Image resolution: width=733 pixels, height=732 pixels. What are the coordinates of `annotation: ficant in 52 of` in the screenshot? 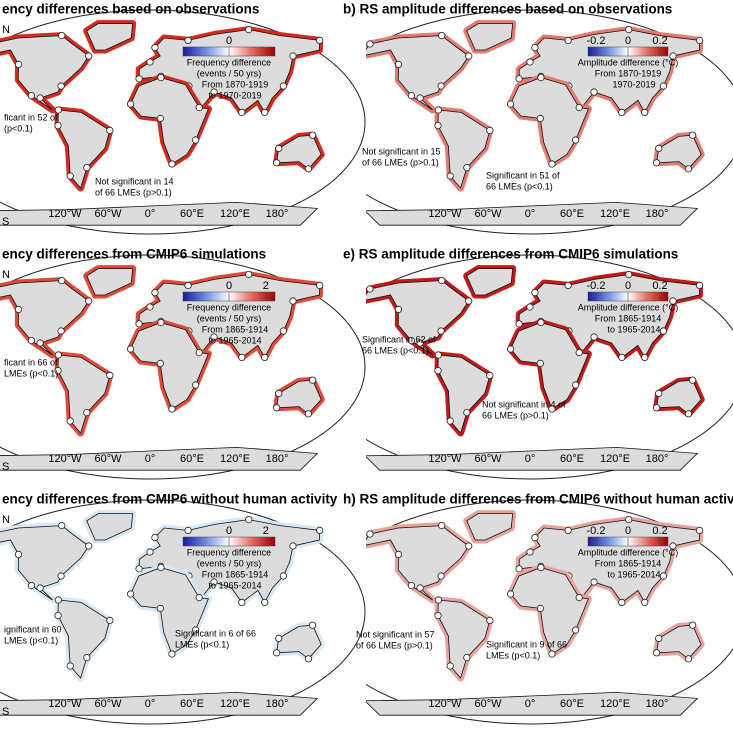 It's located at (31, 117).